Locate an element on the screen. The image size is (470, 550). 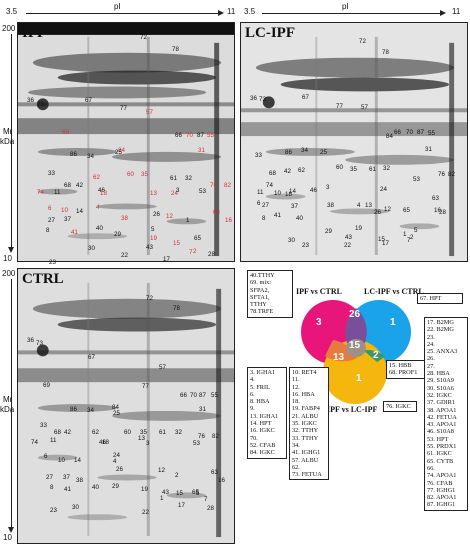
annotation-box-igkc: 76. IGKC is located at coordinates (400, 407).